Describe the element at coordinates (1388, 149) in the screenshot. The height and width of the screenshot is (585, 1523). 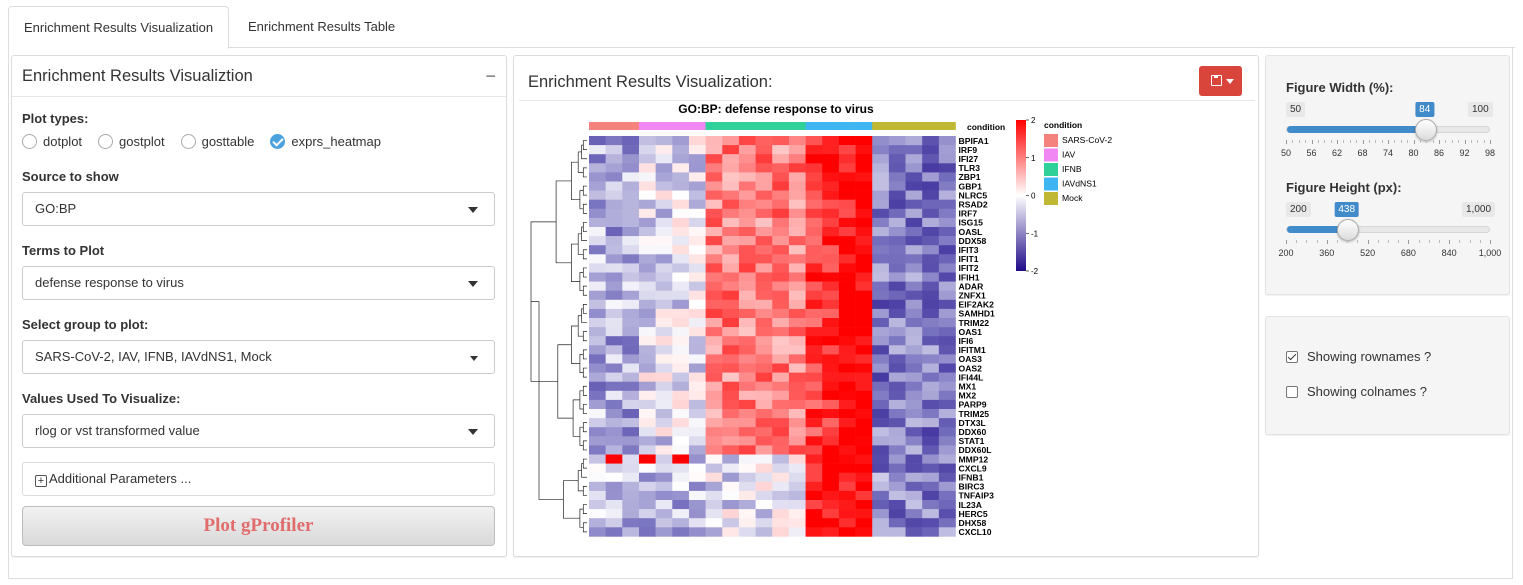
I see `figure-width-ticks: 50 56 62 68 74 80 86 92 98` at that location.